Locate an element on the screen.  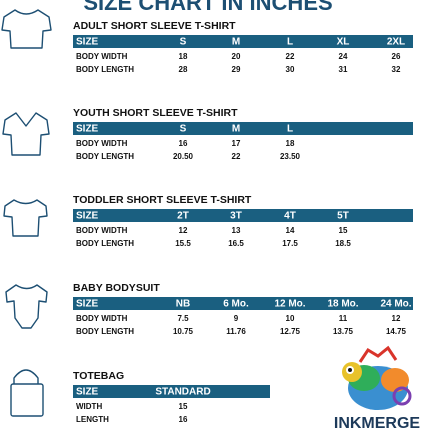
table-cell: 17.5 is located at coordinates (290, 243).